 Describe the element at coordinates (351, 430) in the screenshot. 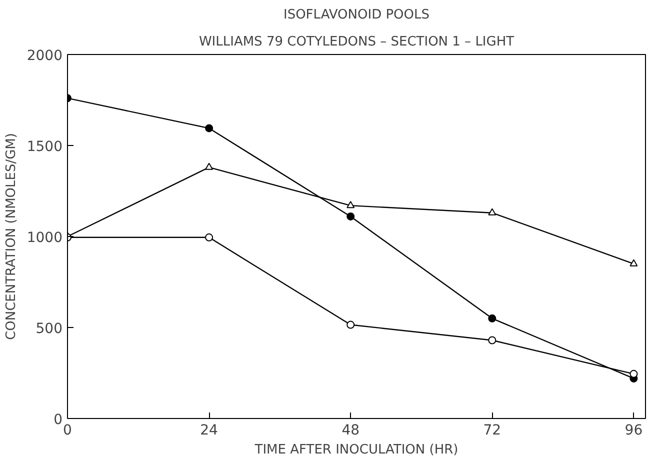

I see `x-tick-label: 48` at that location.